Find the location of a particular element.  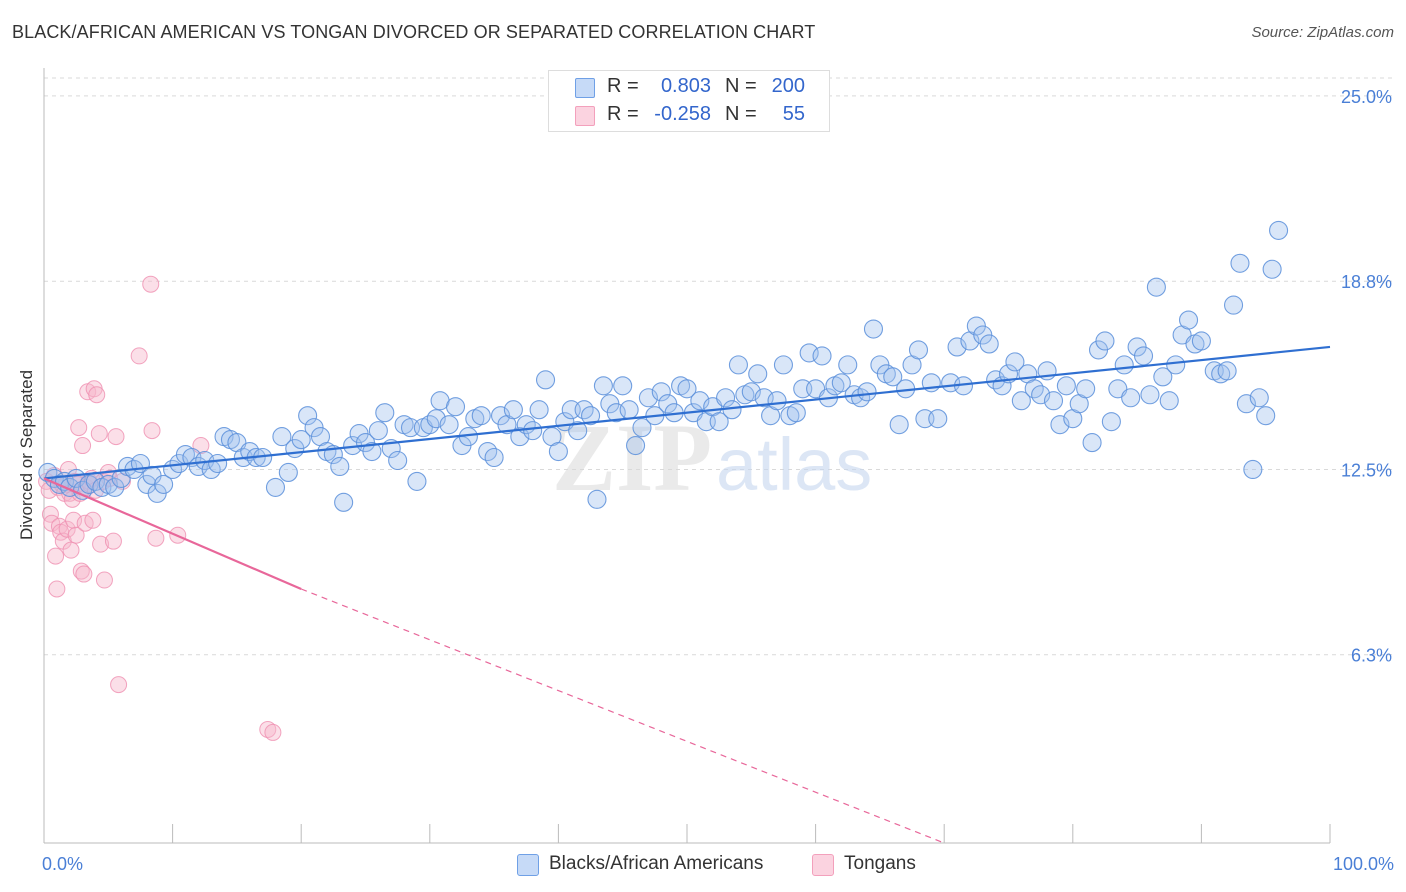

tongans-points is located at coordinates (160, 508).